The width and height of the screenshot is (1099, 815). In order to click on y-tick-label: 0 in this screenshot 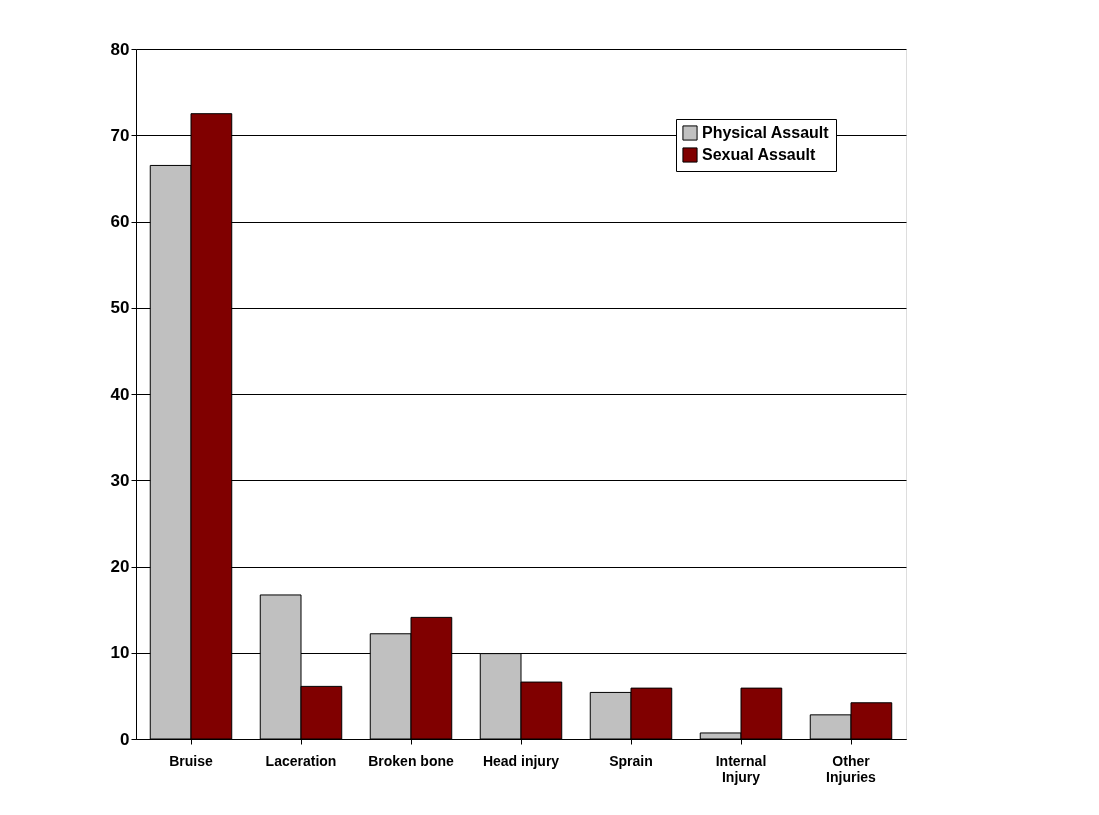, I will do `click(125, 739)`.